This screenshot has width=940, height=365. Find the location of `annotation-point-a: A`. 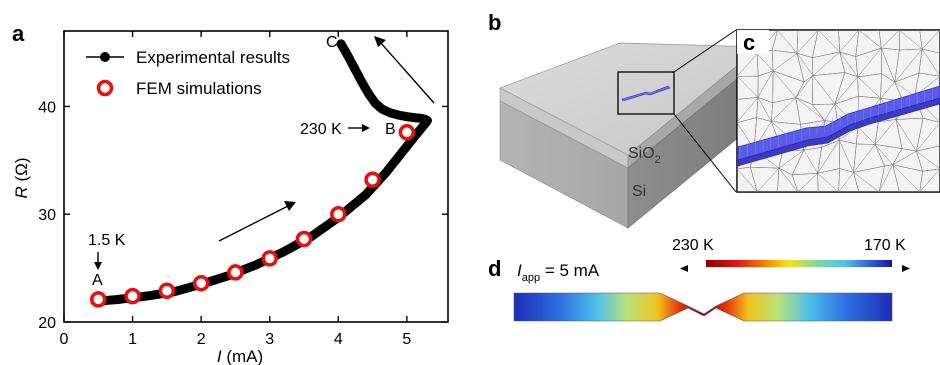

annotation-point-a: A is located at coordinates (97, 280).